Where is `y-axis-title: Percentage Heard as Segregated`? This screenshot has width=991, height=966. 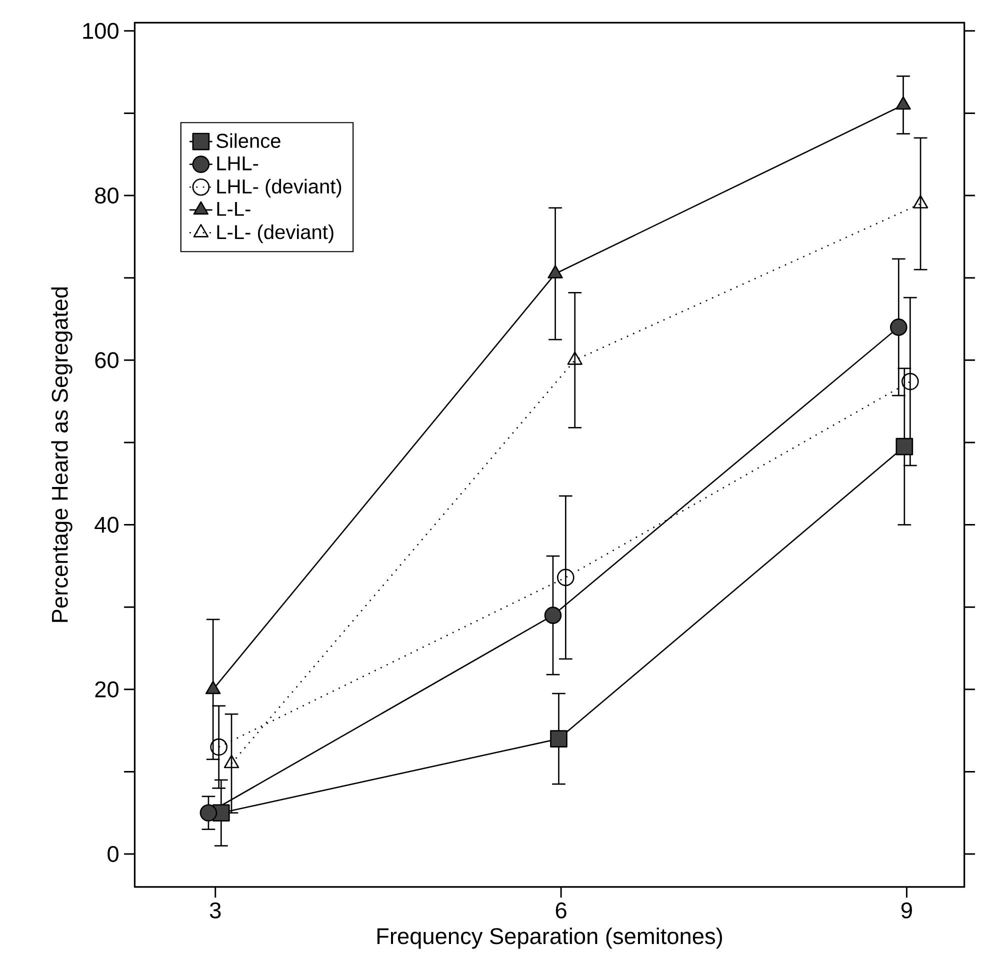 y-axis-title: Percentage Heard as Segregated is located at coordinates (61, 455).